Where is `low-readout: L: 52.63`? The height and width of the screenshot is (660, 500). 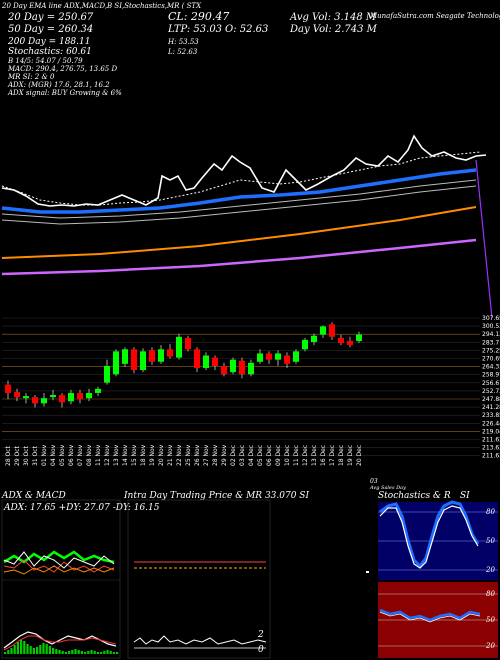 low-readout: L: 52.63 is located at coordinates (183, 52).